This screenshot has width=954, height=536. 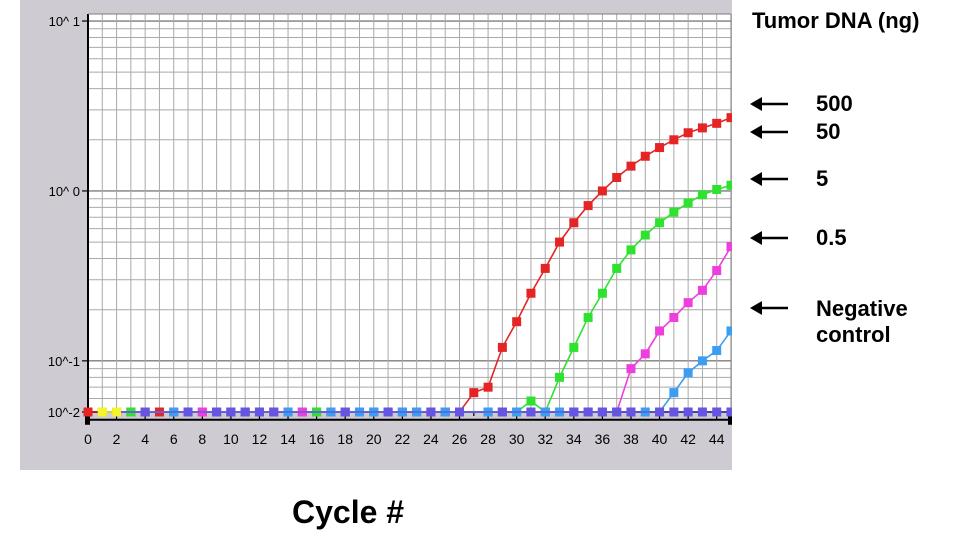 What do you see at coordinates (831, 237) in the screenshot?
I see `legend-label-0-5: 0.5` at bounding box center [831, 237].